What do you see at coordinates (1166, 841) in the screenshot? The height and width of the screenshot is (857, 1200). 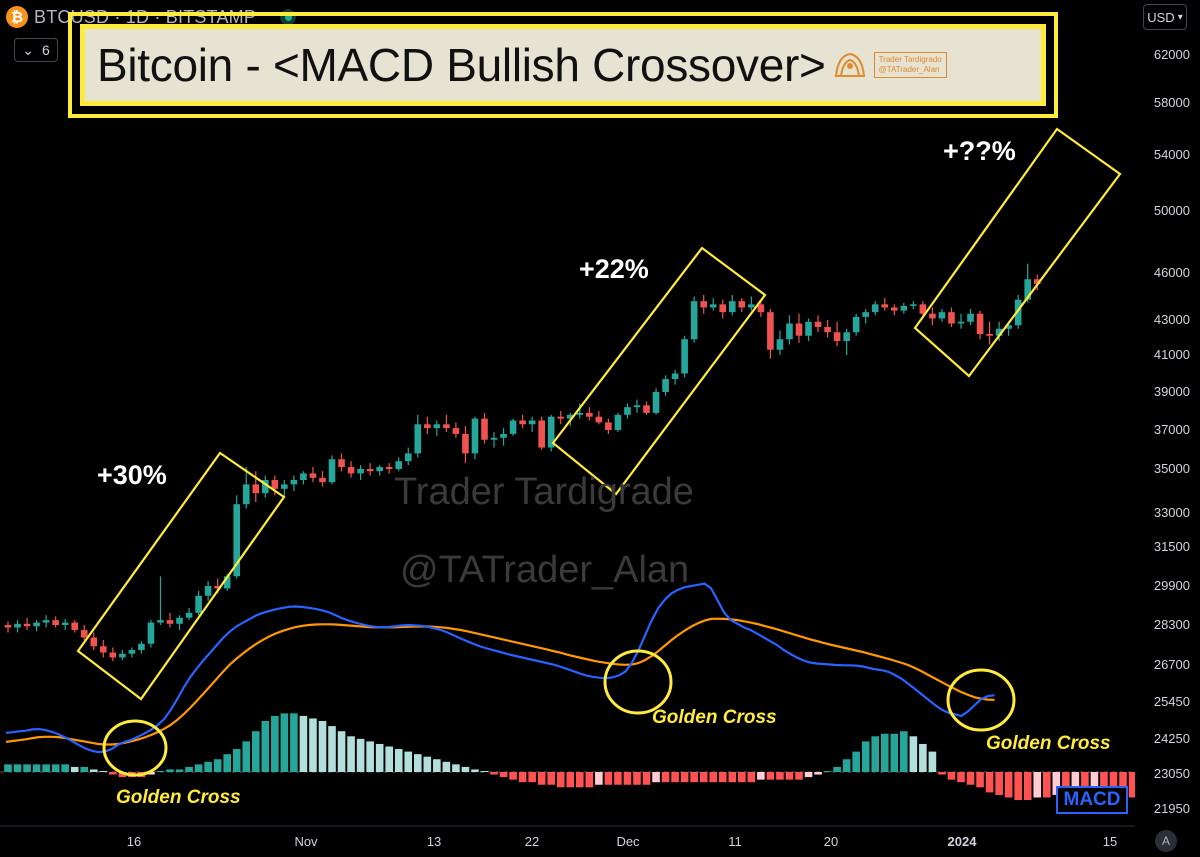 I see `auto-scale-button: A` at bounding box center [1166, 841].